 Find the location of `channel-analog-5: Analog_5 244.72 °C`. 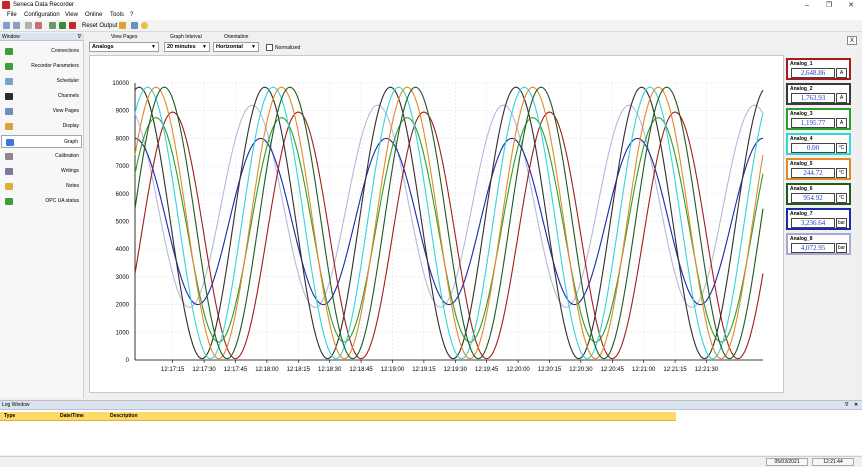

channel-analog-5: Analog_5 244.72 °C is located at coordinates (818, 169).